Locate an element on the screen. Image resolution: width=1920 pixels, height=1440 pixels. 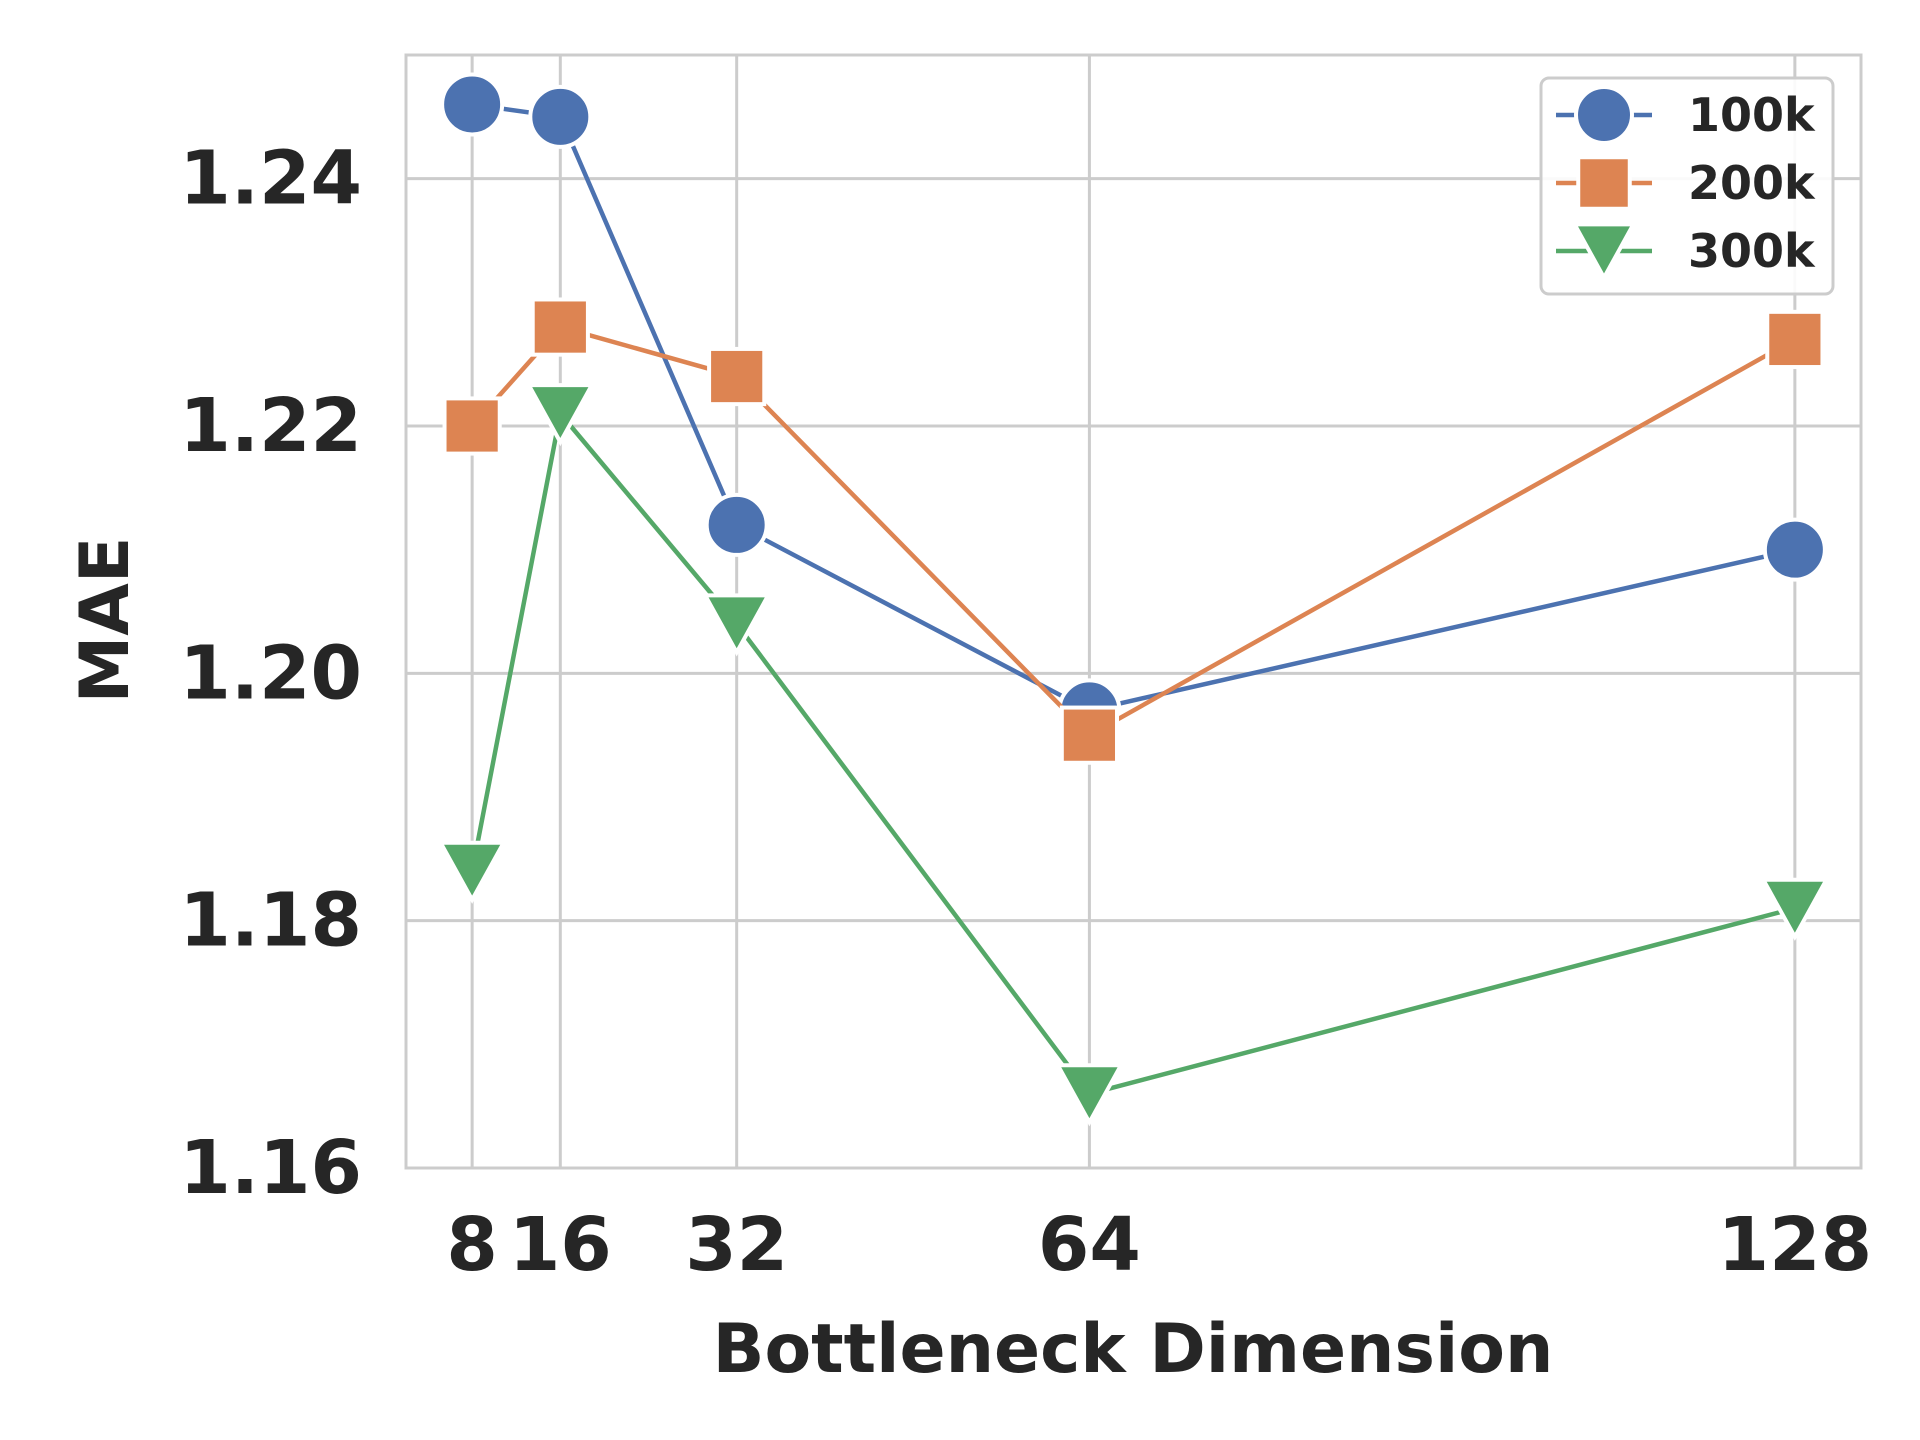
legend-label-100k: 100k is located at coordinates (1752, 115).